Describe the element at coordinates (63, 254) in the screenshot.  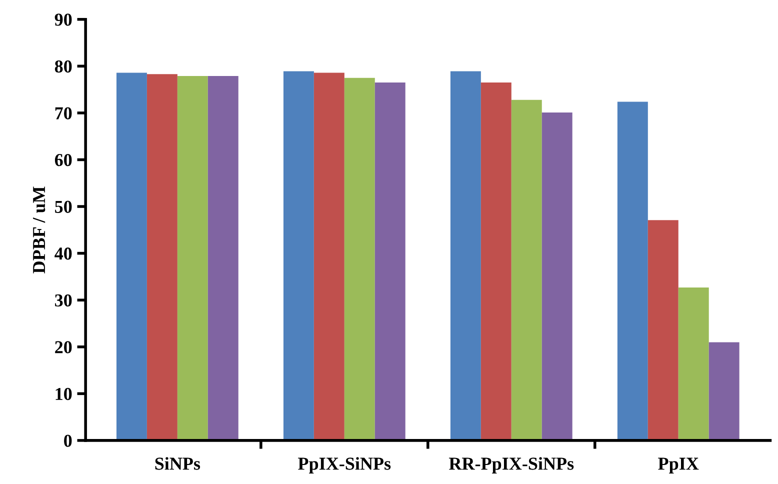
I see `y-tick-label: 40` at that location.